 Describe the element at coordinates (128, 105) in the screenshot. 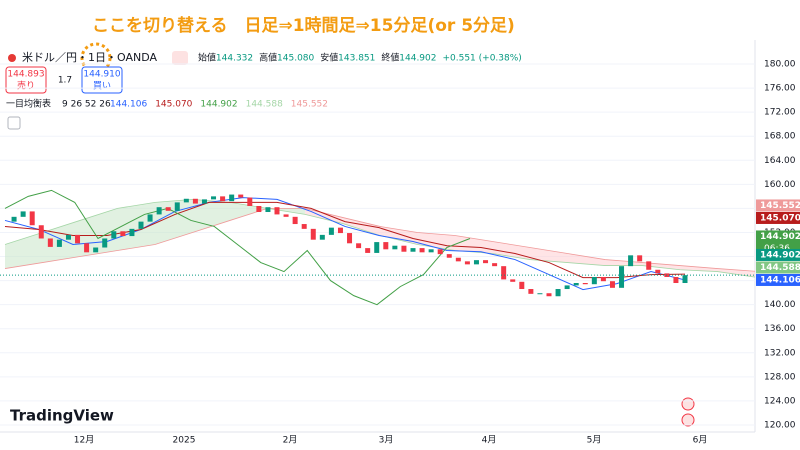

I see `indicator-value: 144.106` at that location.